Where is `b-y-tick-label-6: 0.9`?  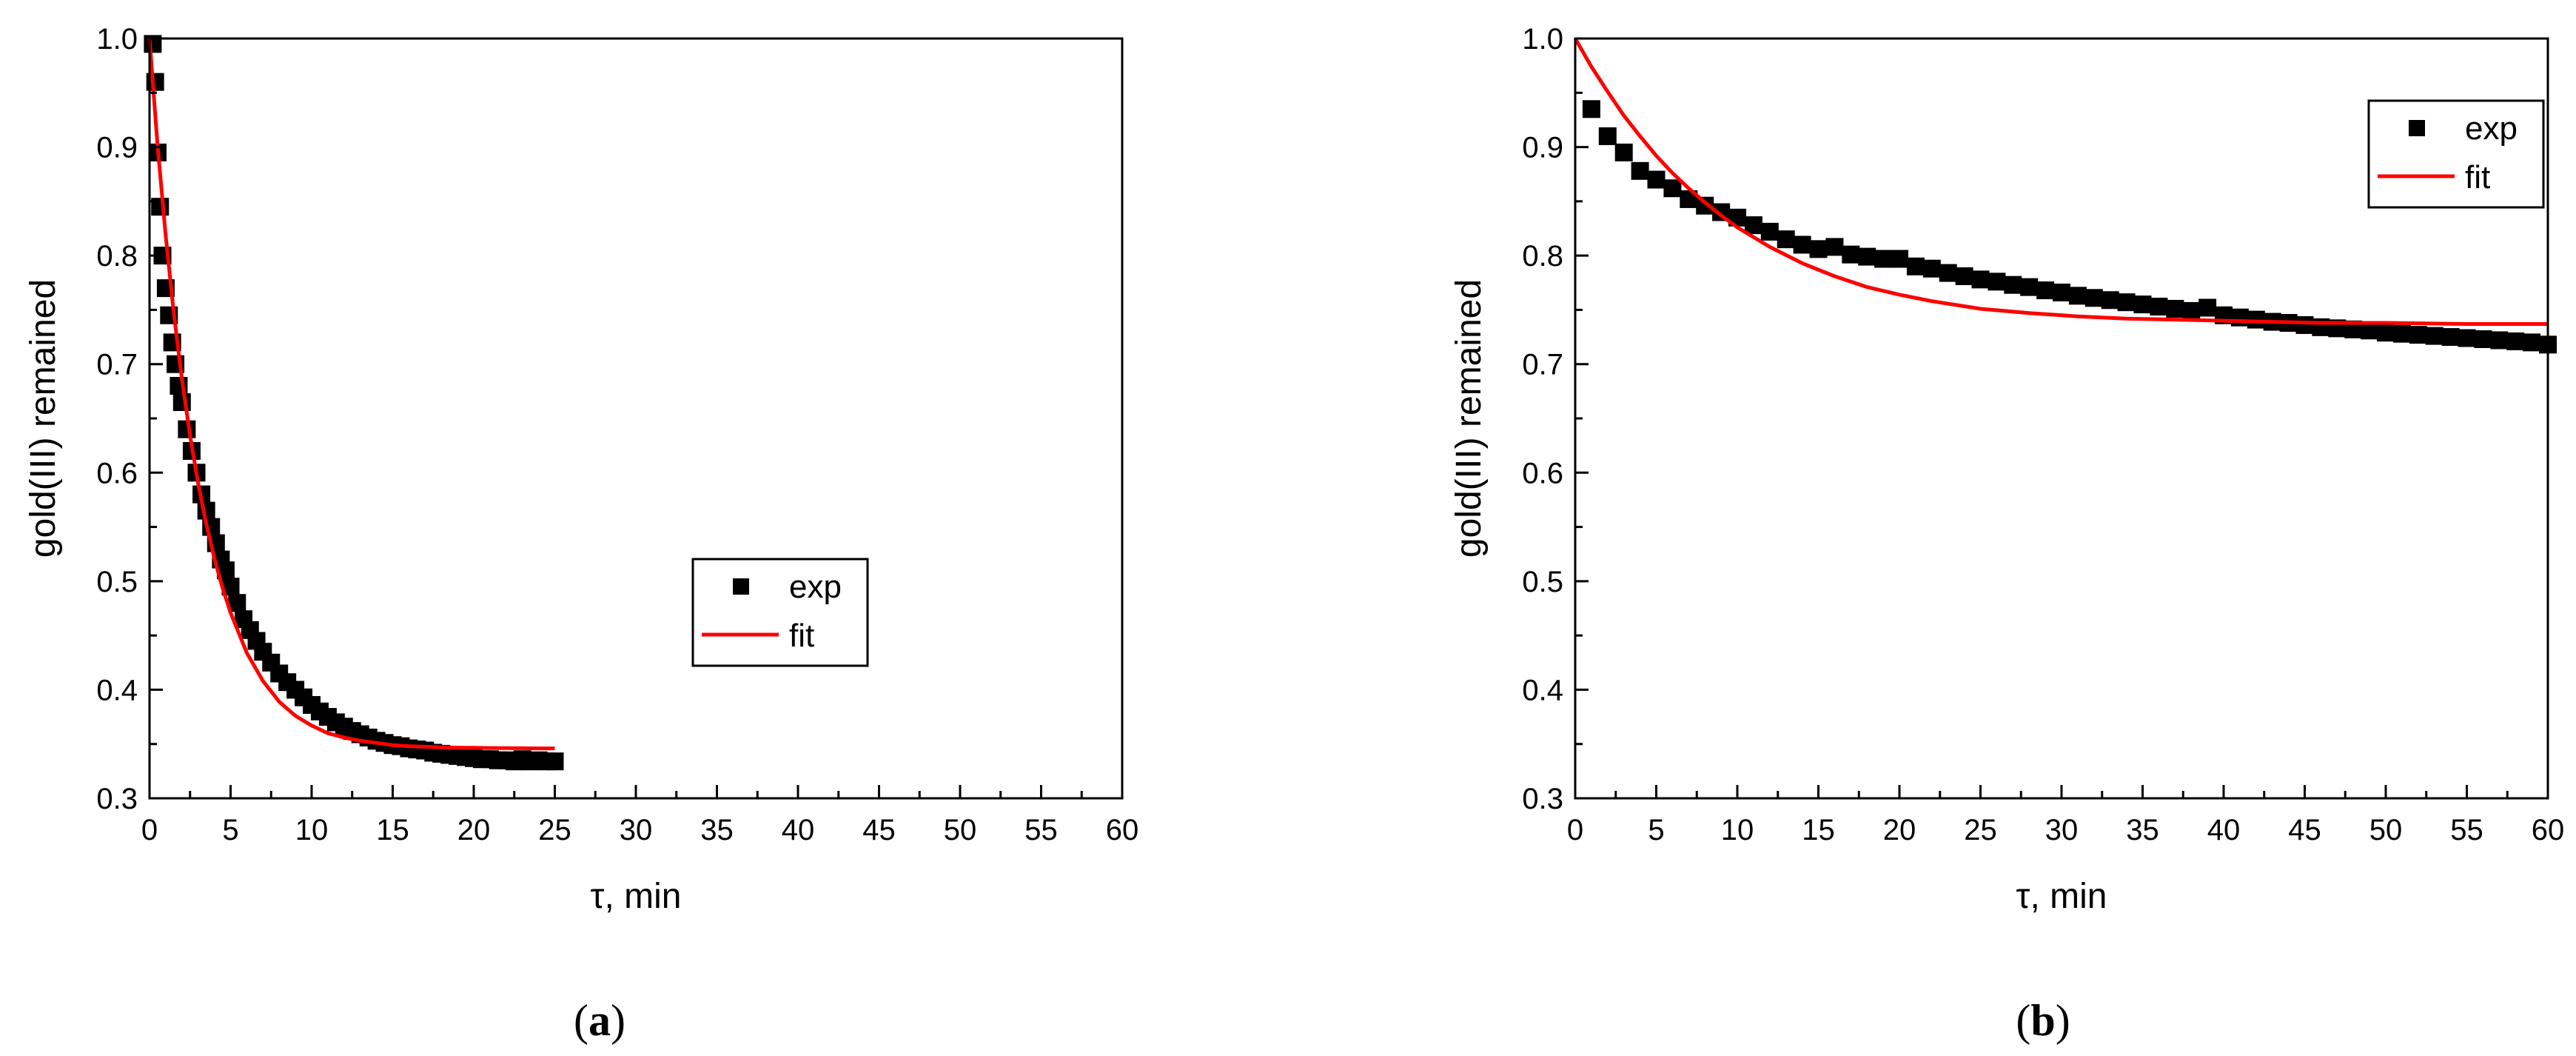 b-y-tick-label-6: 0.9 is located at coordinates (1542, 148).